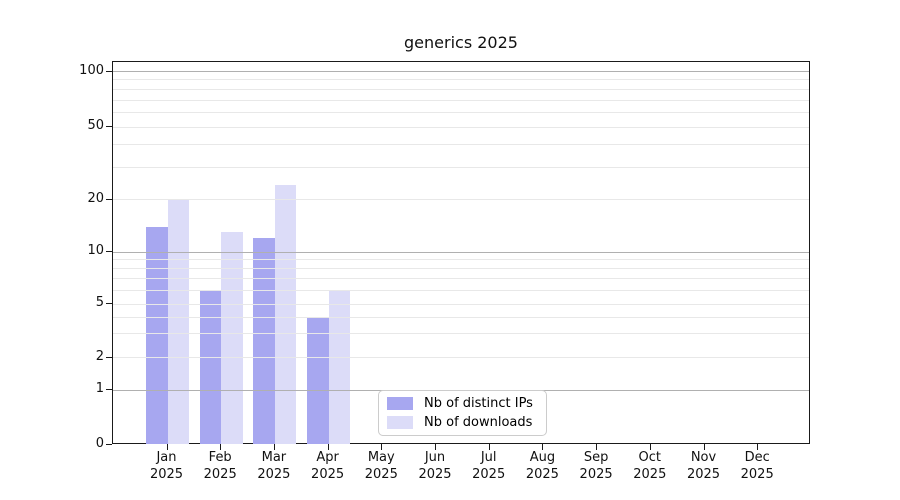 This screenshot has height=500, width=900. Describe the element at coordinates (597, 447) in the screenshot. I see `x-tick-mark-sep` at that location.